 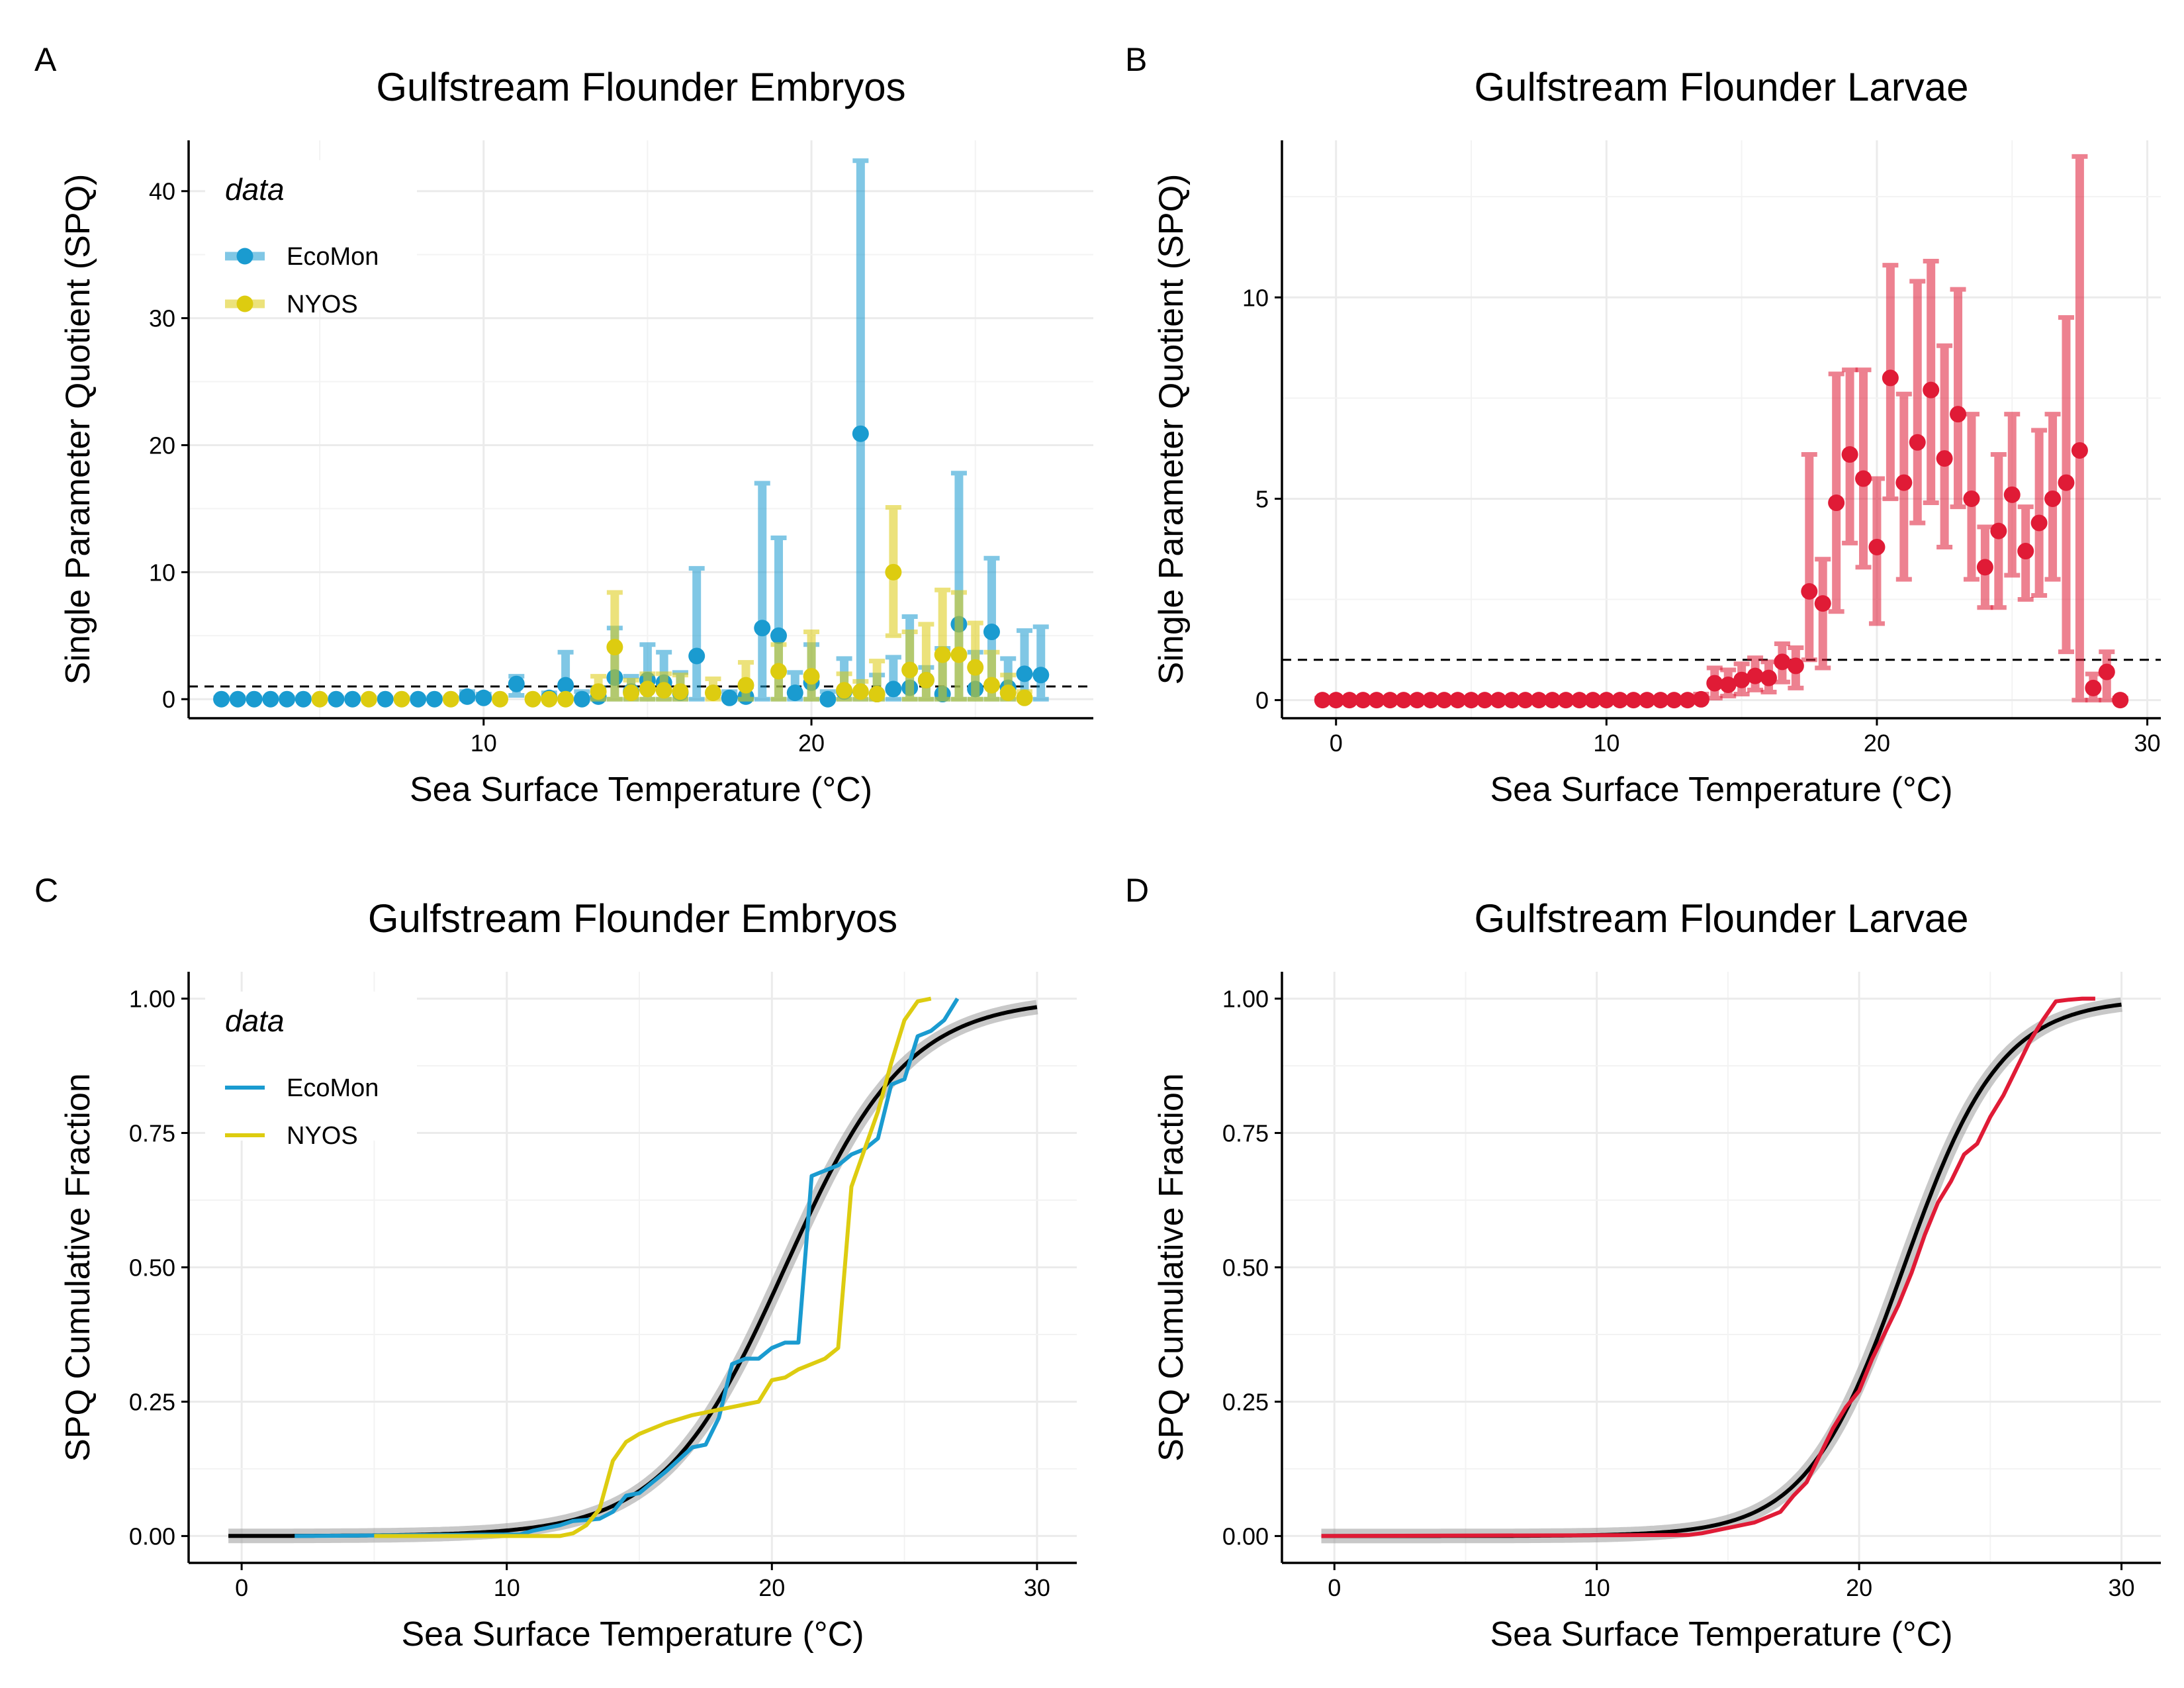 I want to click on legend-key-point, so click(x=245, y=303).